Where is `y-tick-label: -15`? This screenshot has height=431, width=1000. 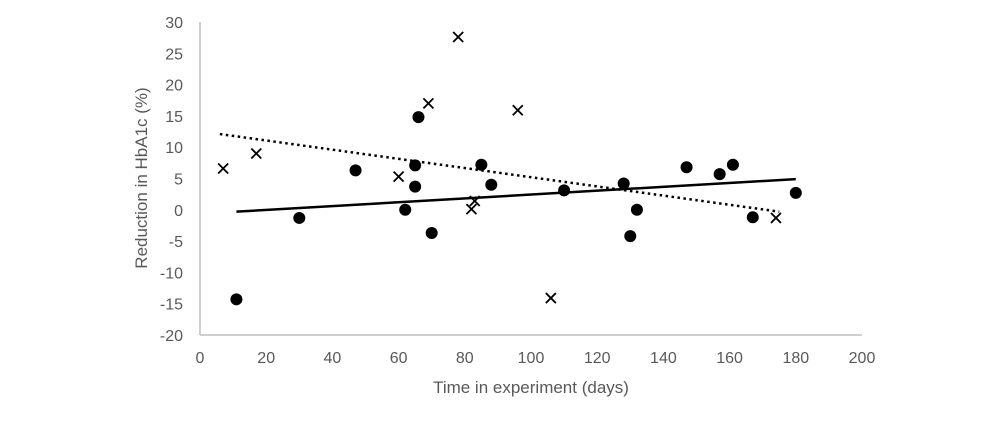 y-tick-label: -15 is located at coordinates (171, 305).